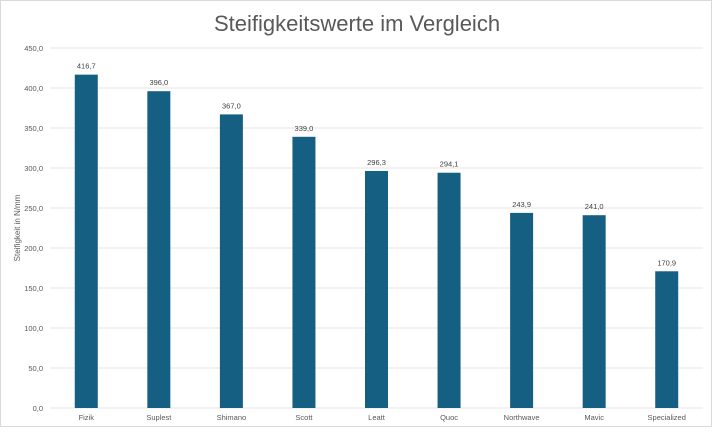  I want to click on x-tick-label: Specialized, so click(667, 417).